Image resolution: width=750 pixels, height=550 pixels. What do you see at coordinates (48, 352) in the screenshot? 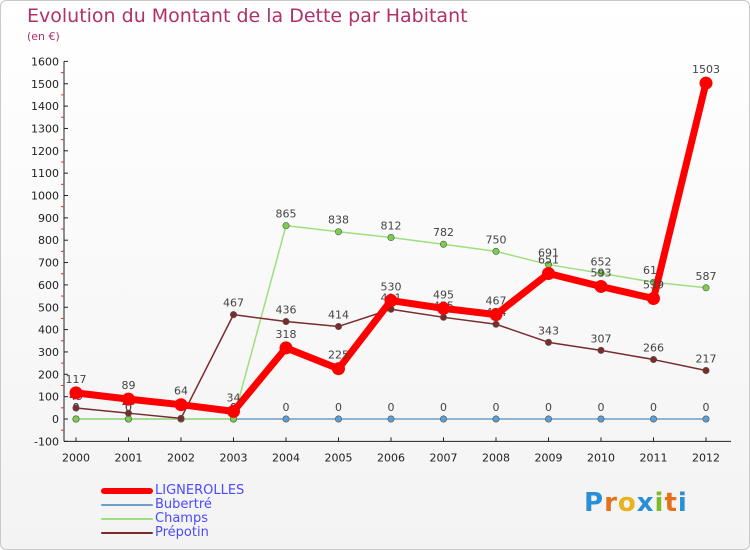
I see `y-tick-label: 300` at bounding box center [48, 352].